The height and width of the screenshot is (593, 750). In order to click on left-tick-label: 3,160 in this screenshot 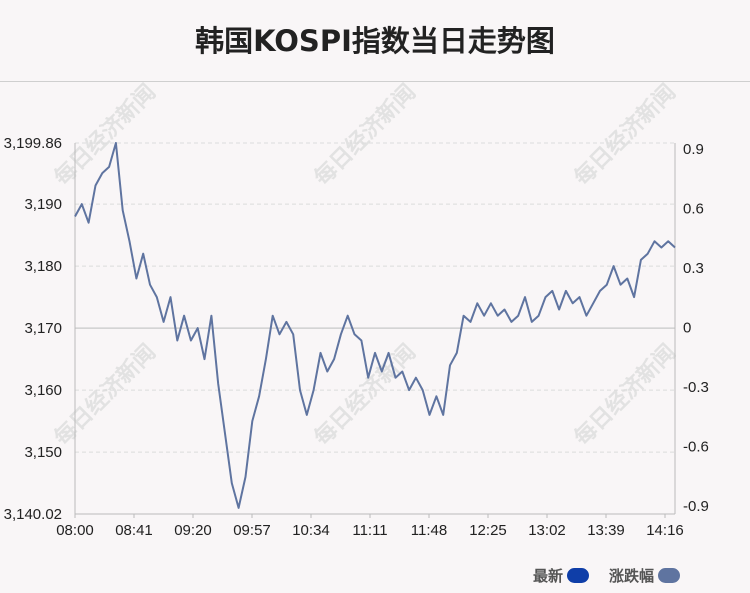, I will do `click(43, 390)`.